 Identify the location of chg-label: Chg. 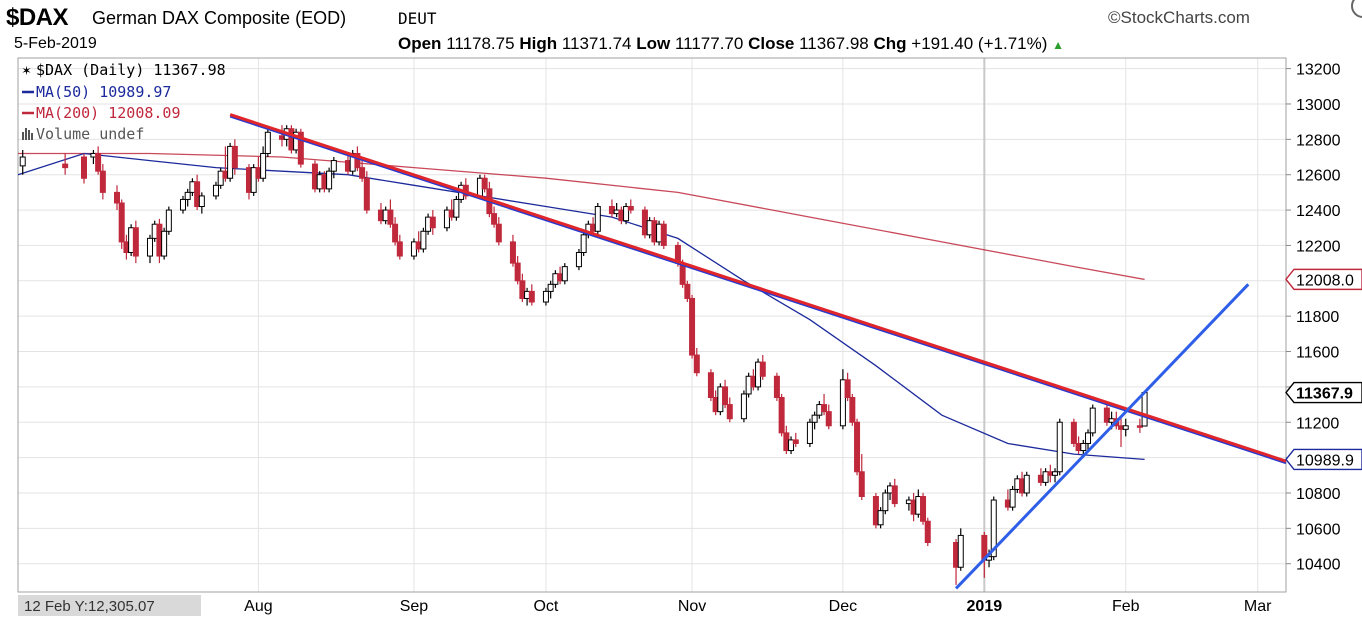
(890, 43).